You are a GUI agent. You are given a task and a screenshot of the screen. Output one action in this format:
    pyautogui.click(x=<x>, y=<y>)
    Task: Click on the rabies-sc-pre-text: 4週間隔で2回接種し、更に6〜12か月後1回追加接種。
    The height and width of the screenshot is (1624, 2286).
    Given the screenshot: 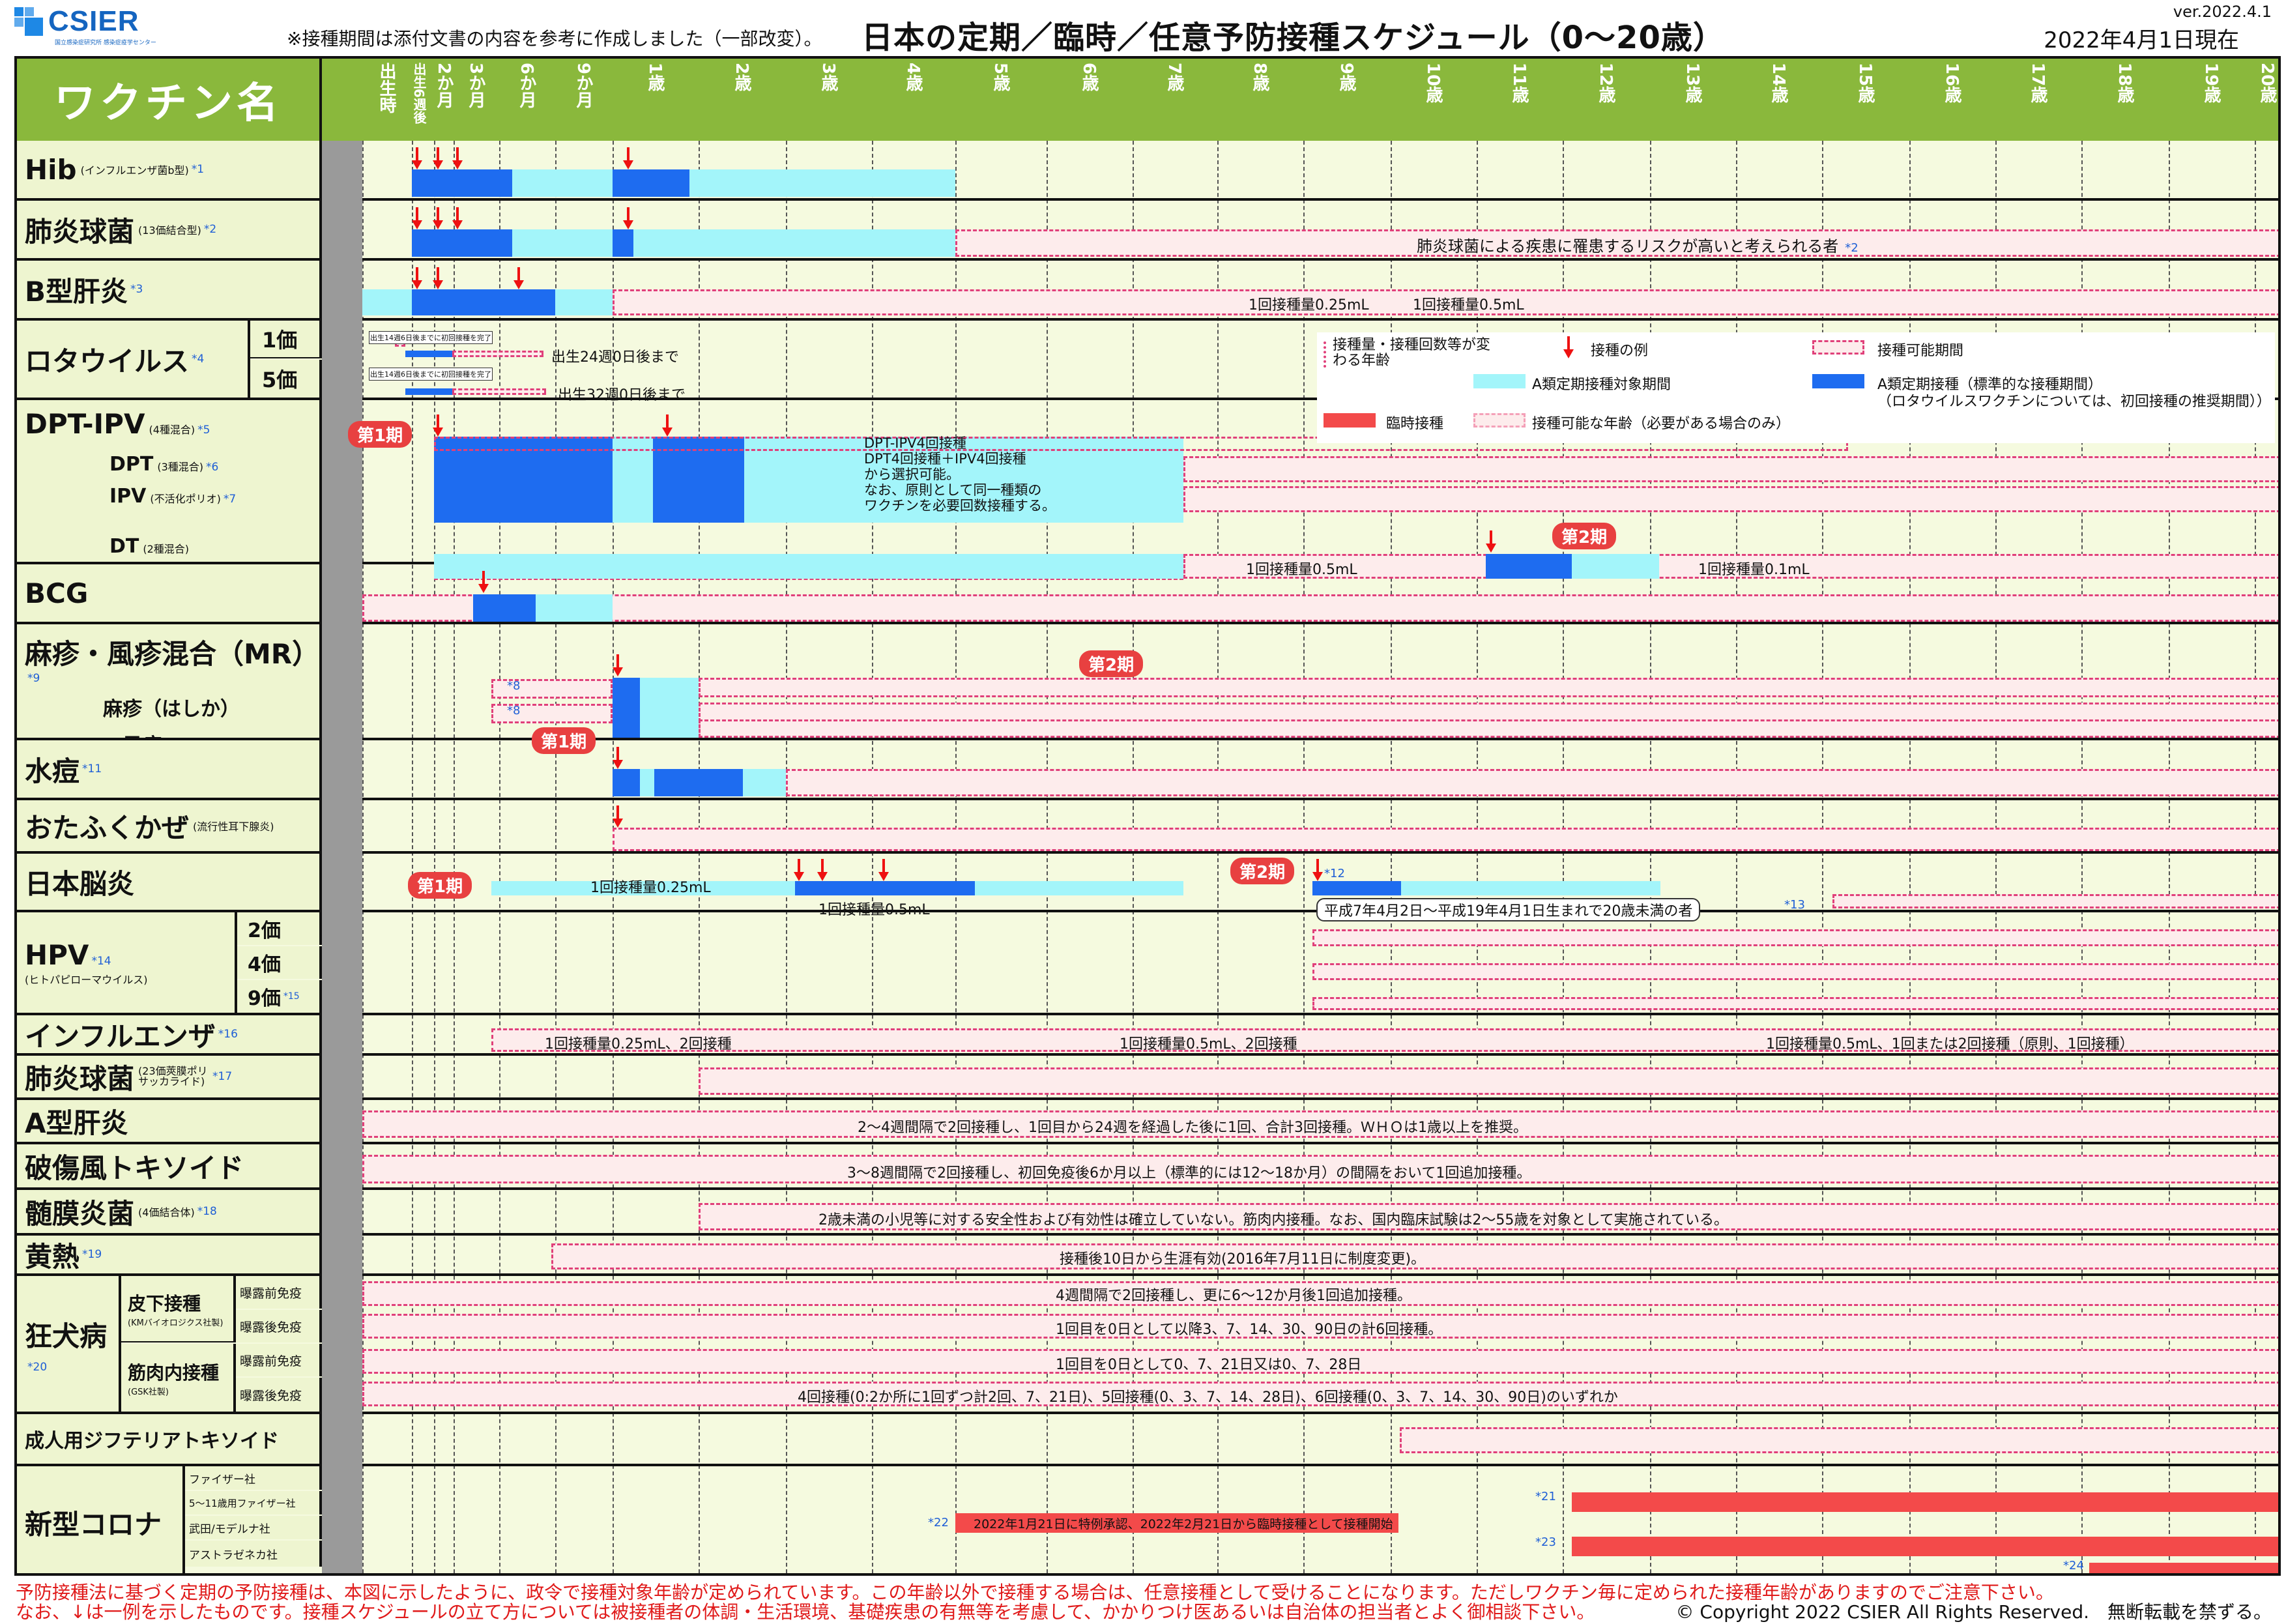 What is the action you would take?
    pyautogui.click(x=1233, y=1296)
    